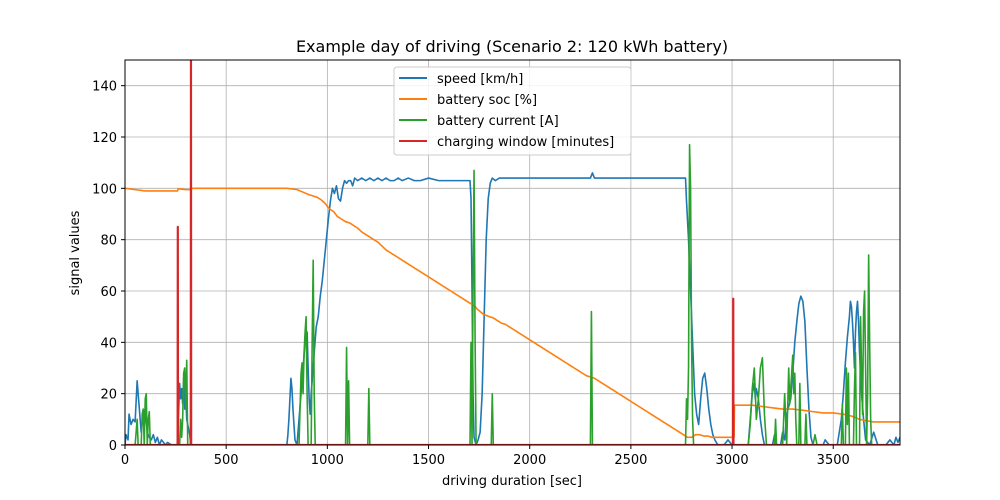  Describe the element at coordinates (108, 241) in the screenshot. I see `y-tick-label: 80` at that location.